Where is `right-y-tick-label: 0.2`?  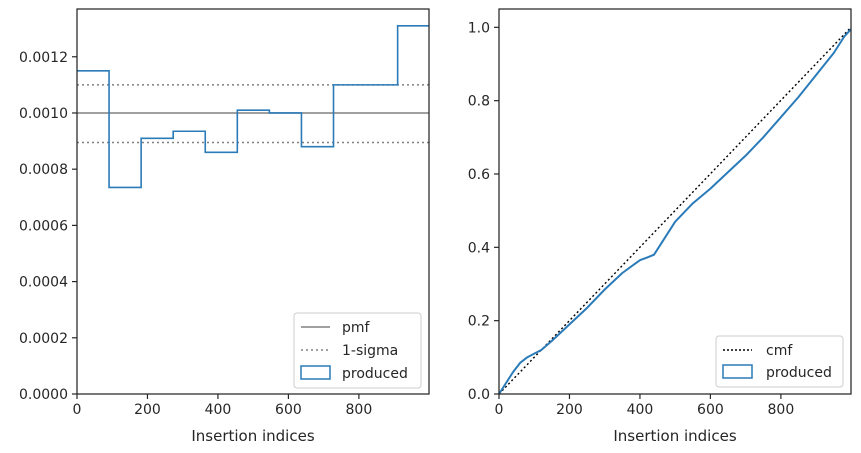 right-y-tick-label: 0.2 is located at coordinates (479, 322).